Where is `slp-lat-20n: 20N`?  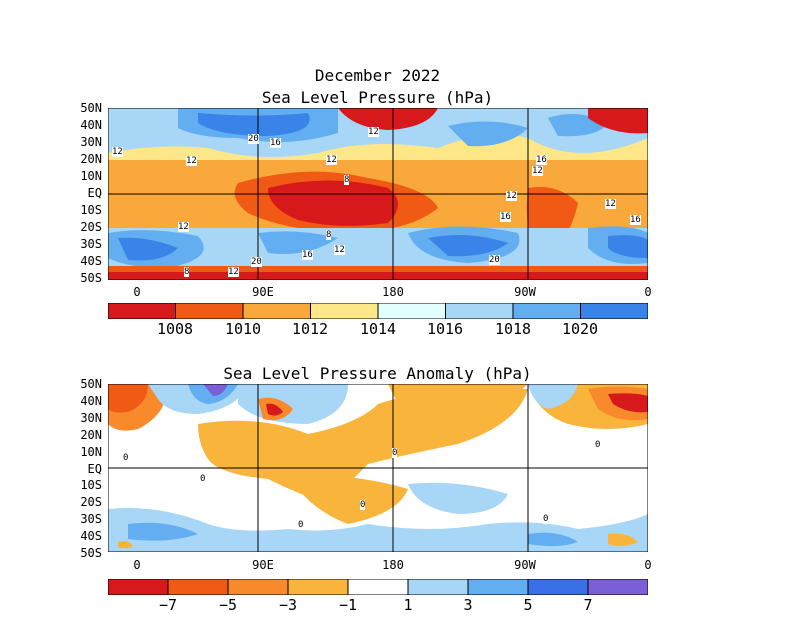 slp-lat-20n: 20N is located at coordinates (91, 159).